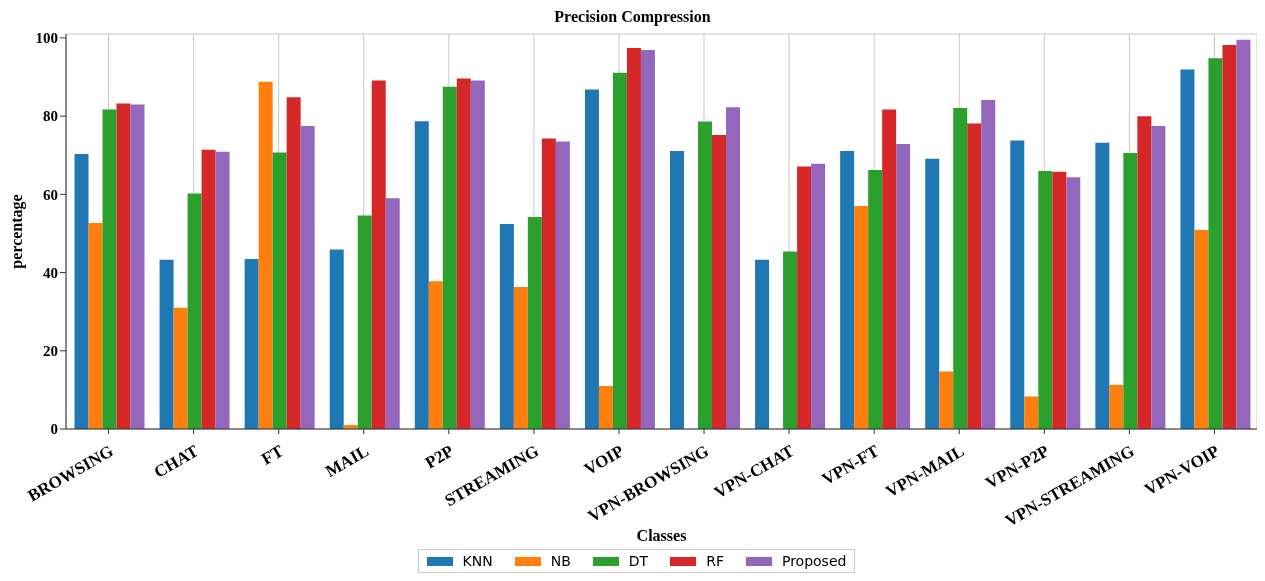 The width and height of the screenshot is (1265, 581). What do you see at coordinates (54, 429) in the screenshot?
I see `y-tick-label: 0` at bounding box center [54, 429].